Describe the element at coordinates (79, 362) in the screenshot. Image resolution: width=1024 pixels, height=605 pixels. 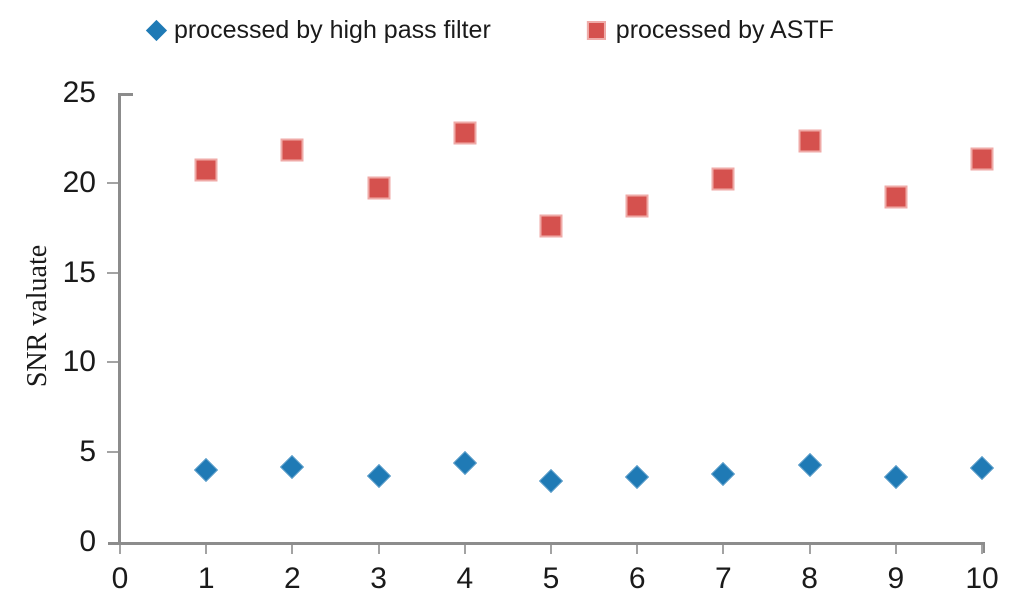
I see `y-tick-label: 10` at that location.